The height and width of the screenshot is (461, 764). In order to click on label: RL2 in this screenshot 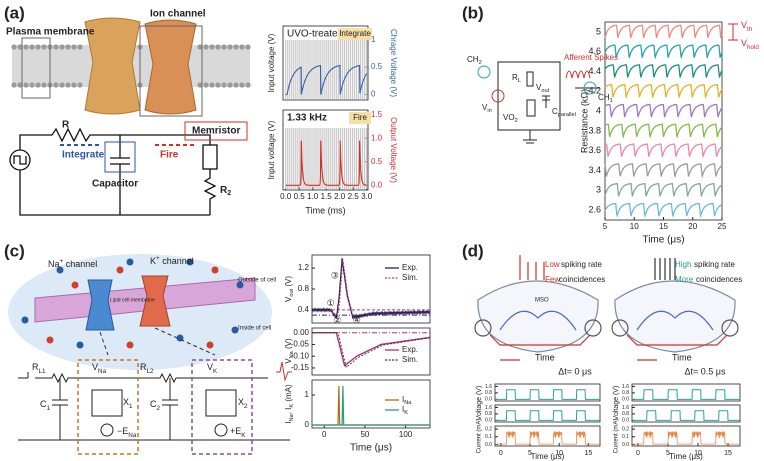, I will do `click(147, 368)`.